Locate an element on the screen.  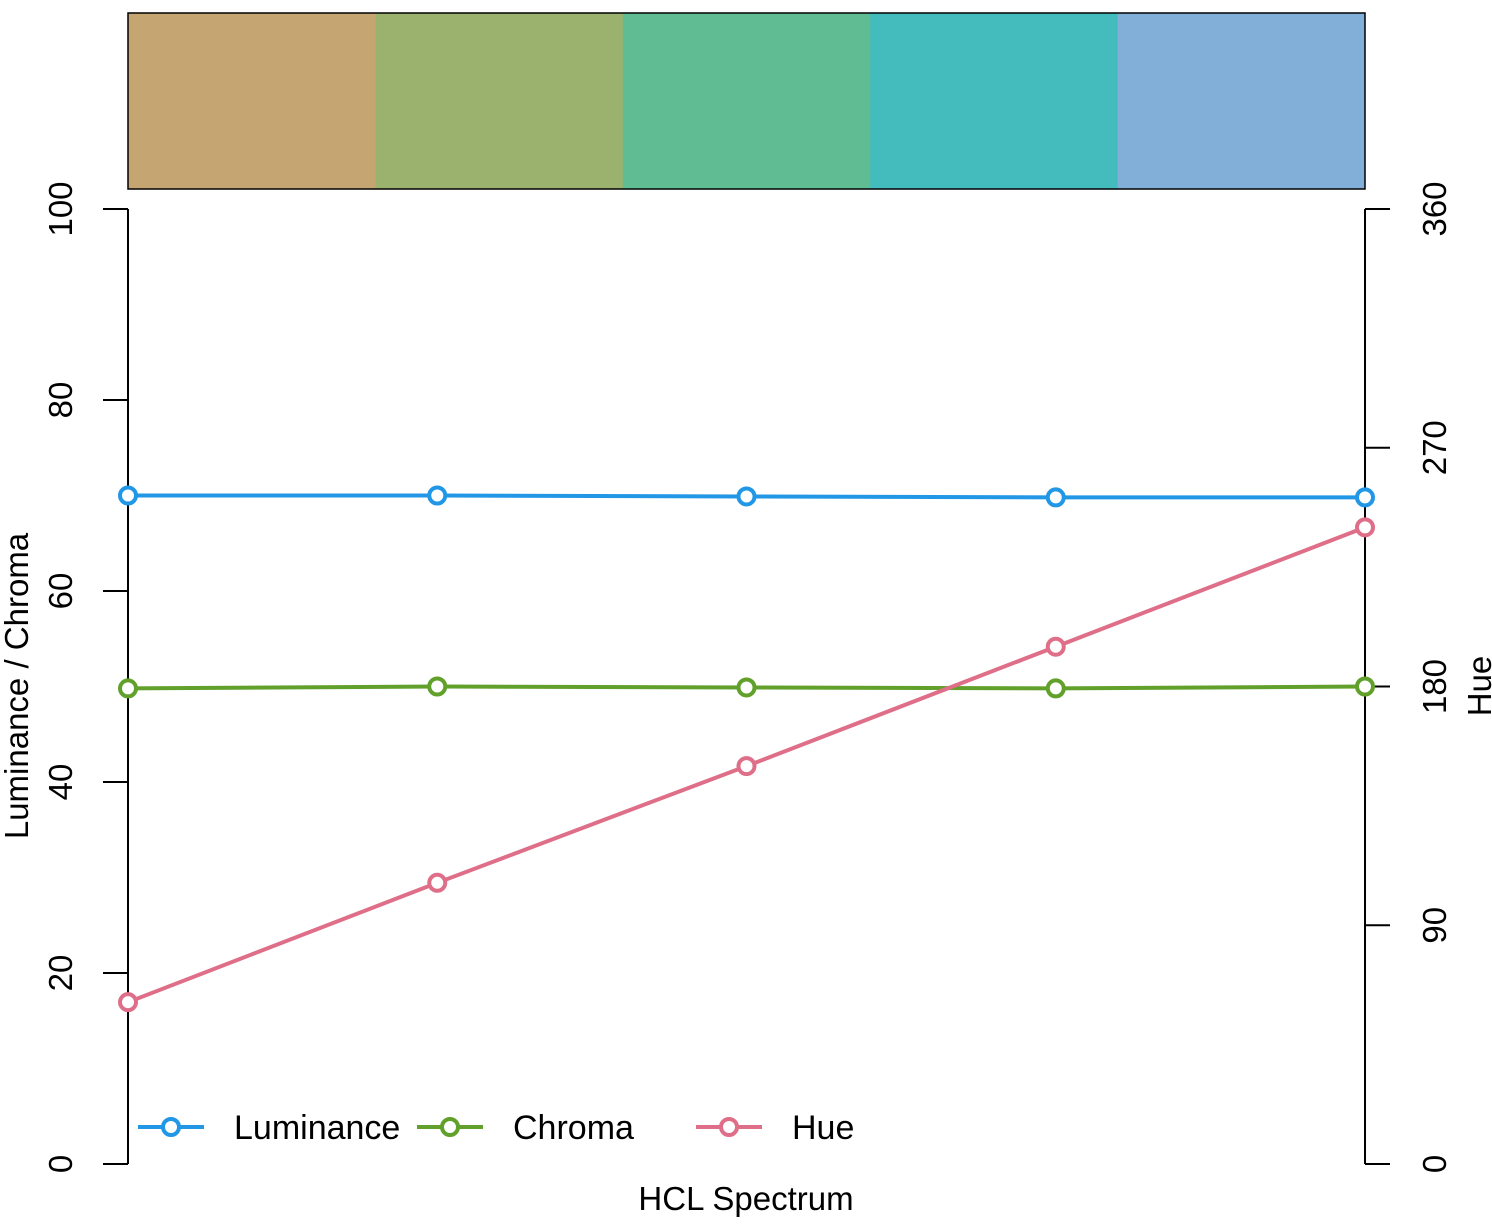
legend-chroma-marker is located at coordinates (450, 1127).